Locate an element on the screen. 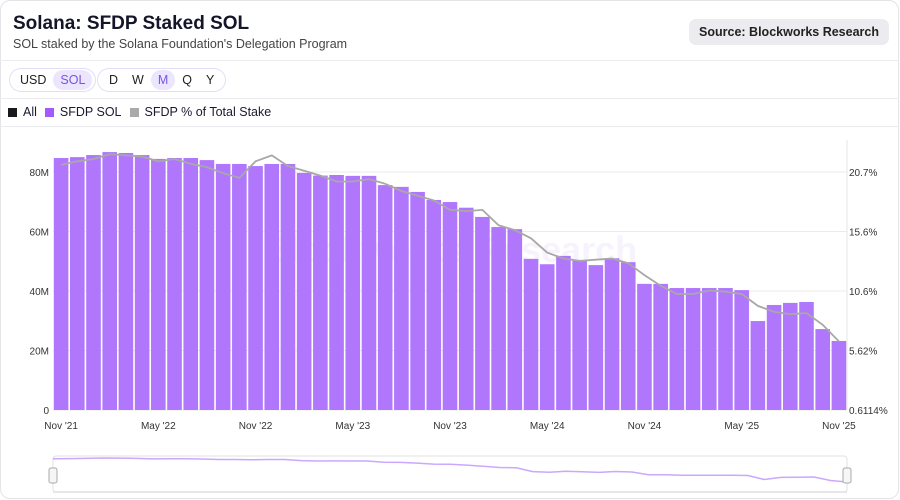 Image resolution: width=900 pixels, height=500 pixels. navigator-series is located at coordinates (450, 470).